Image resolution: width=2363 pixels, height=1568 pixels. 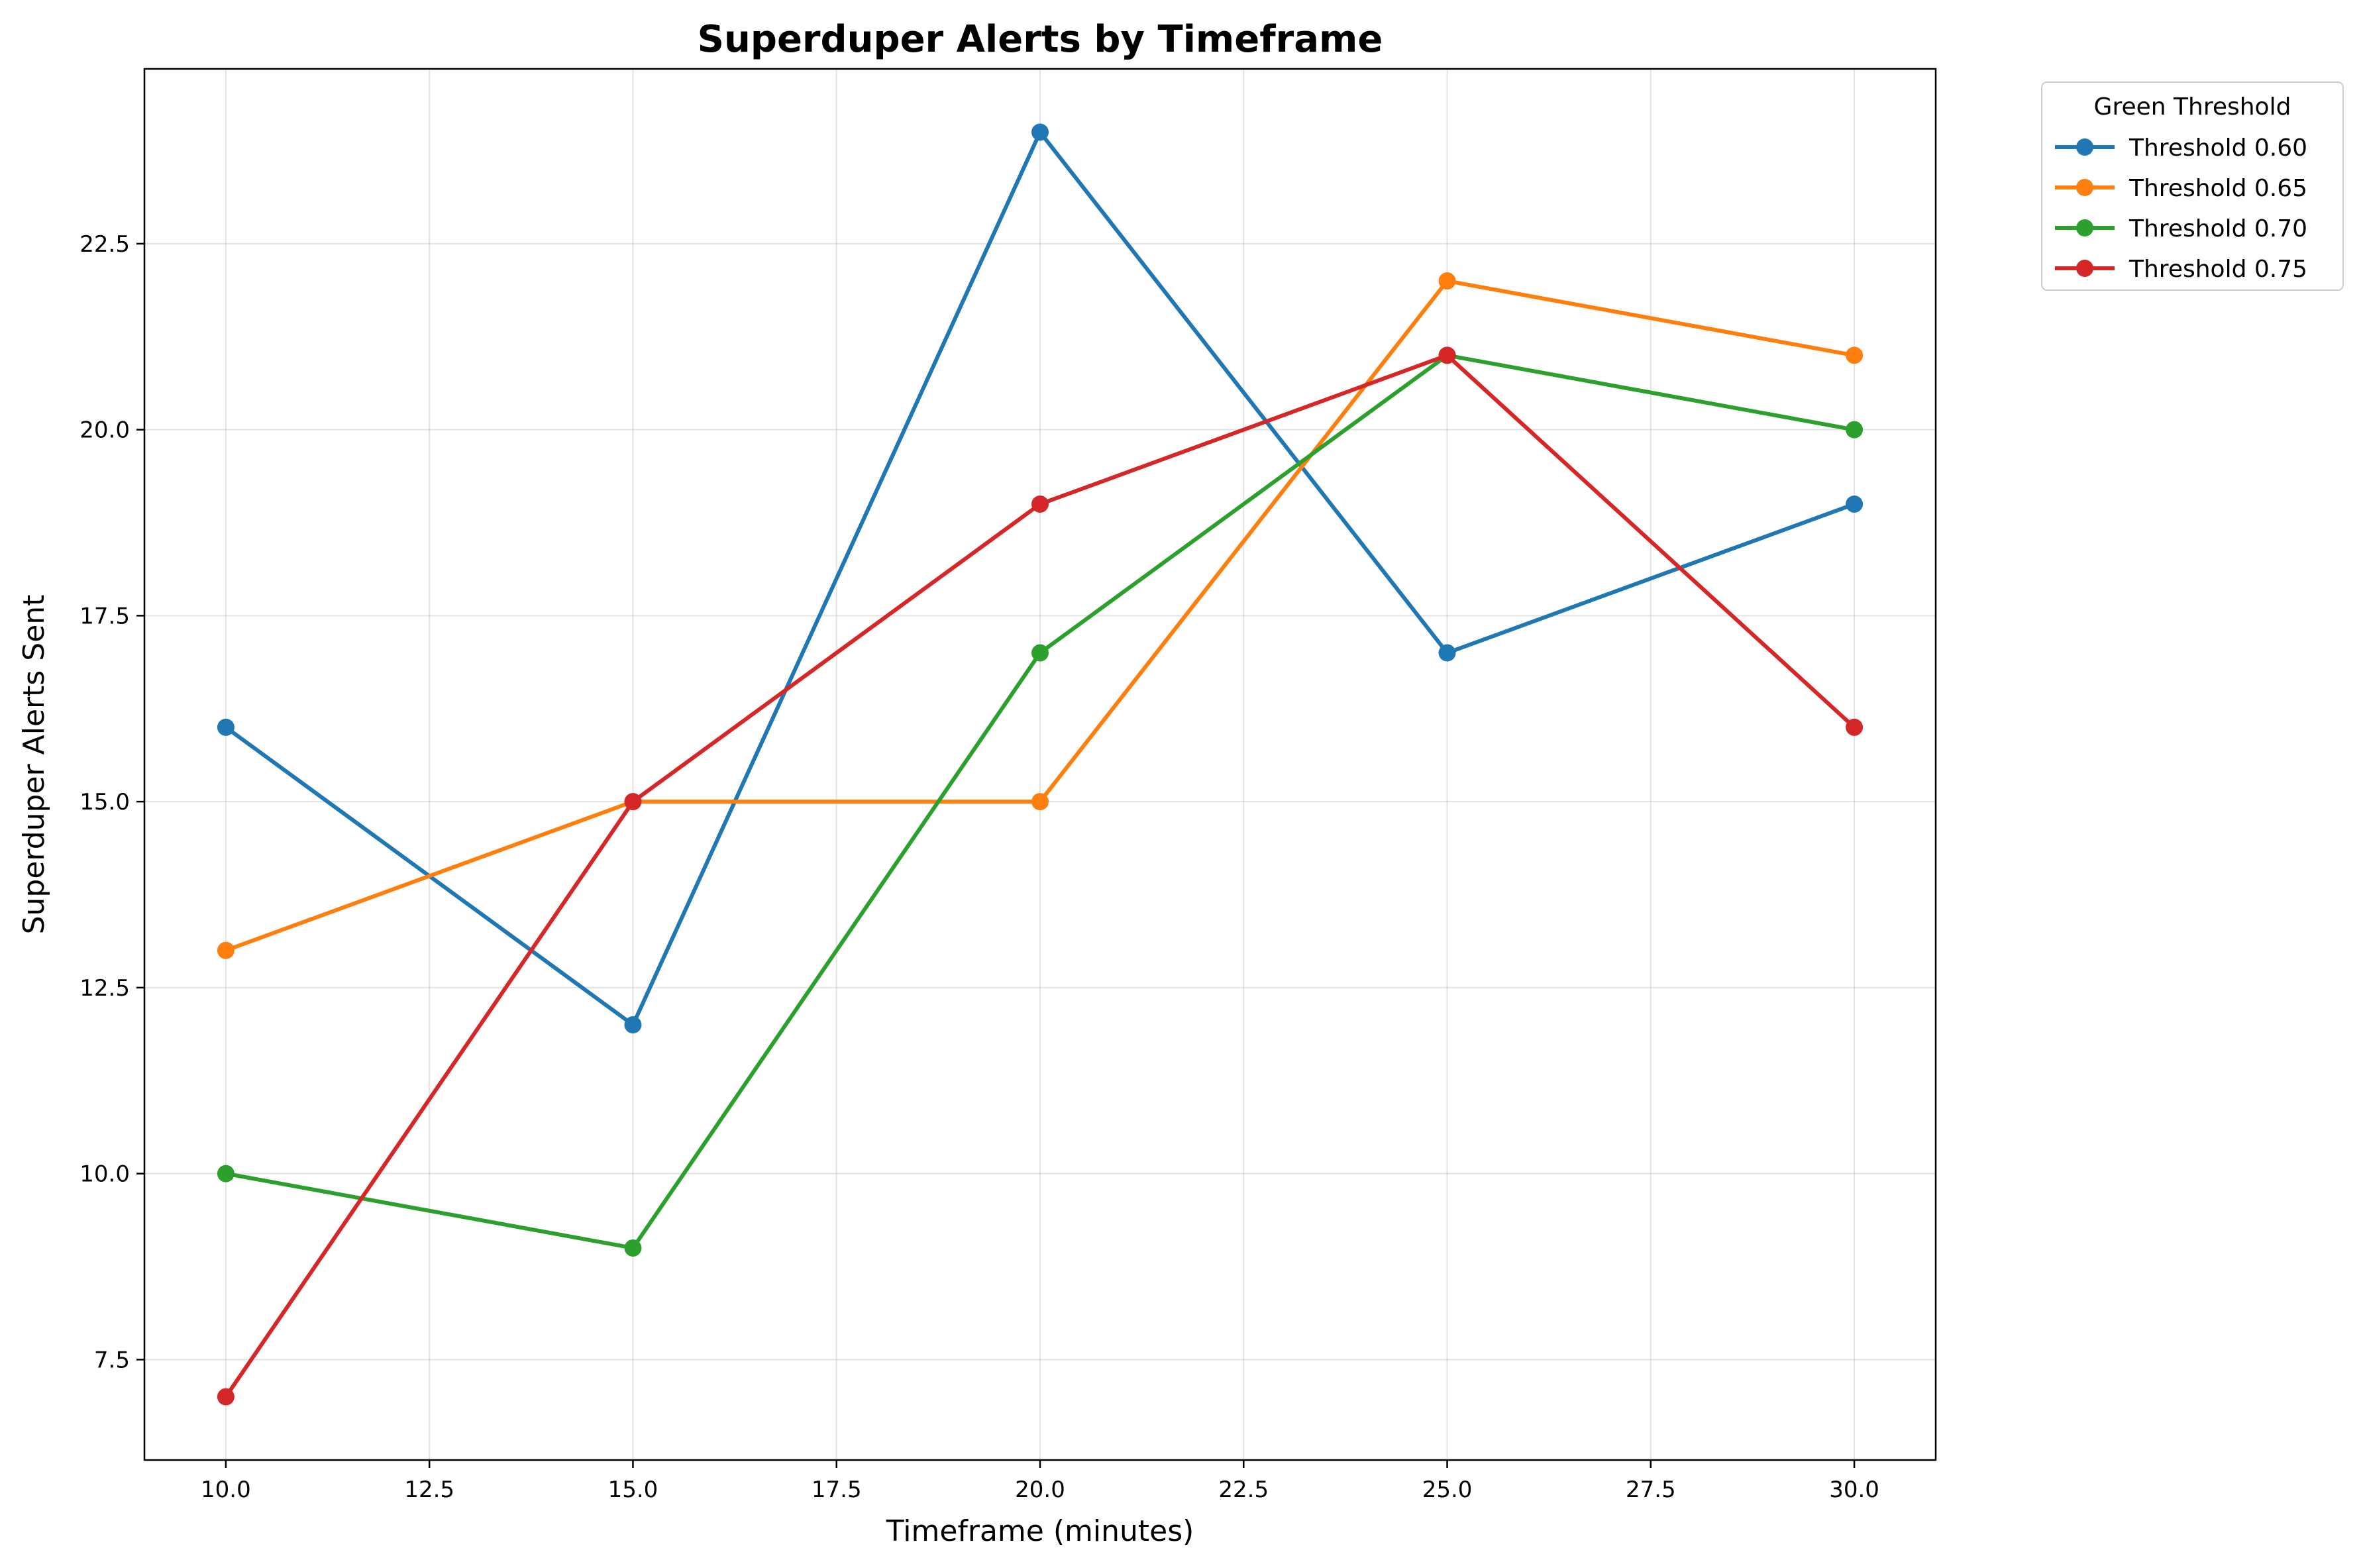 What do you see at coordinates (1651, 1490) in the screenshot?
I see `x-tick-label: 27.5` at bounding box center [1651, 1490].